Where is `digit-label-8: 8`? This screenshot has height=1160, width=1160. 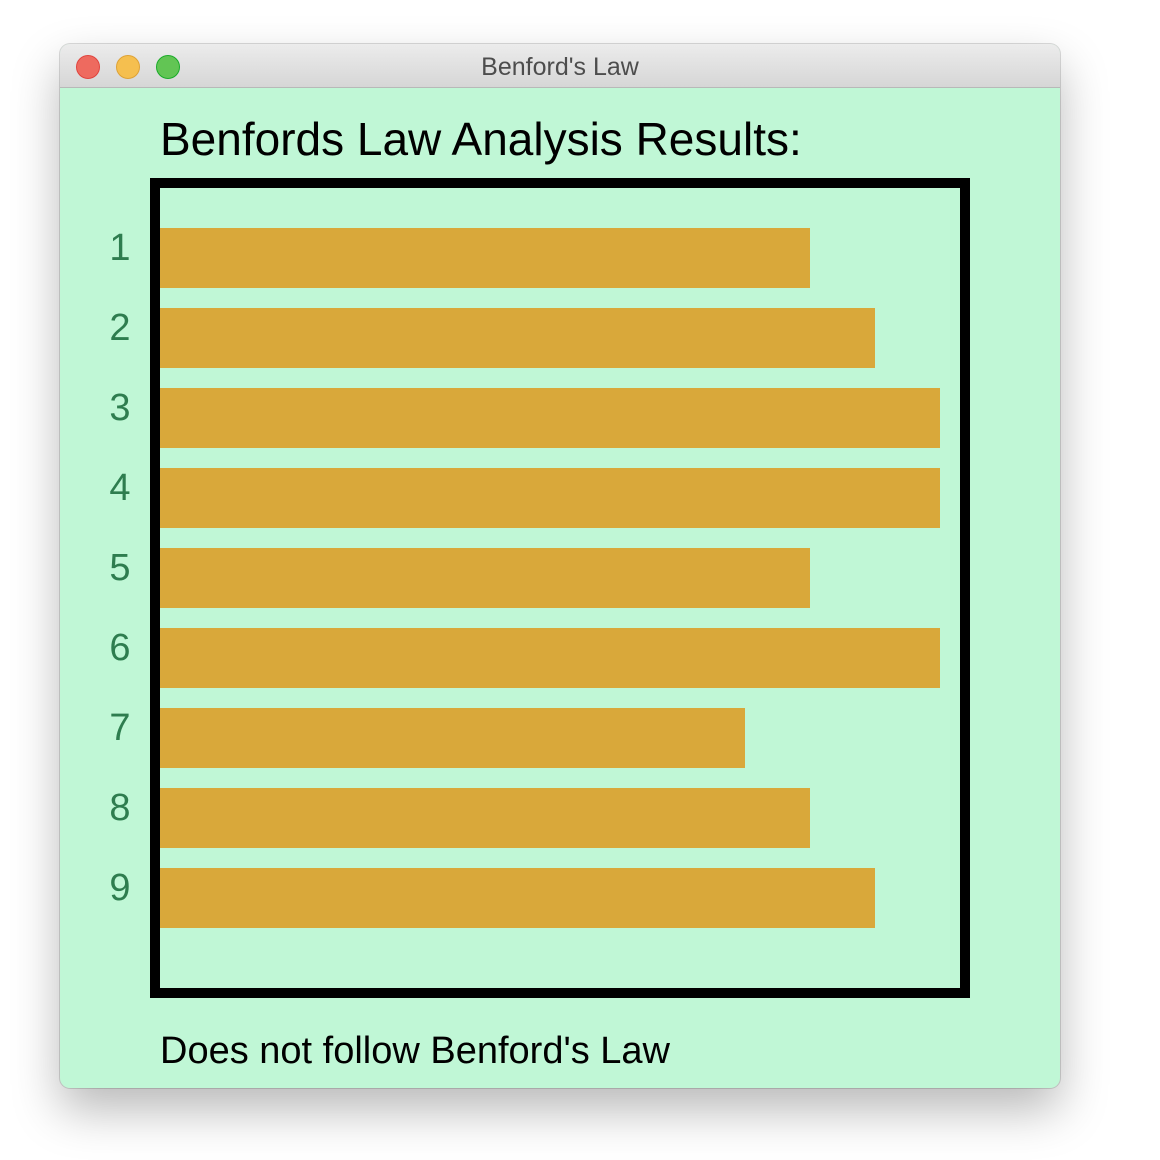 digit-label-8: 8 is located at coordinates (120, 808).